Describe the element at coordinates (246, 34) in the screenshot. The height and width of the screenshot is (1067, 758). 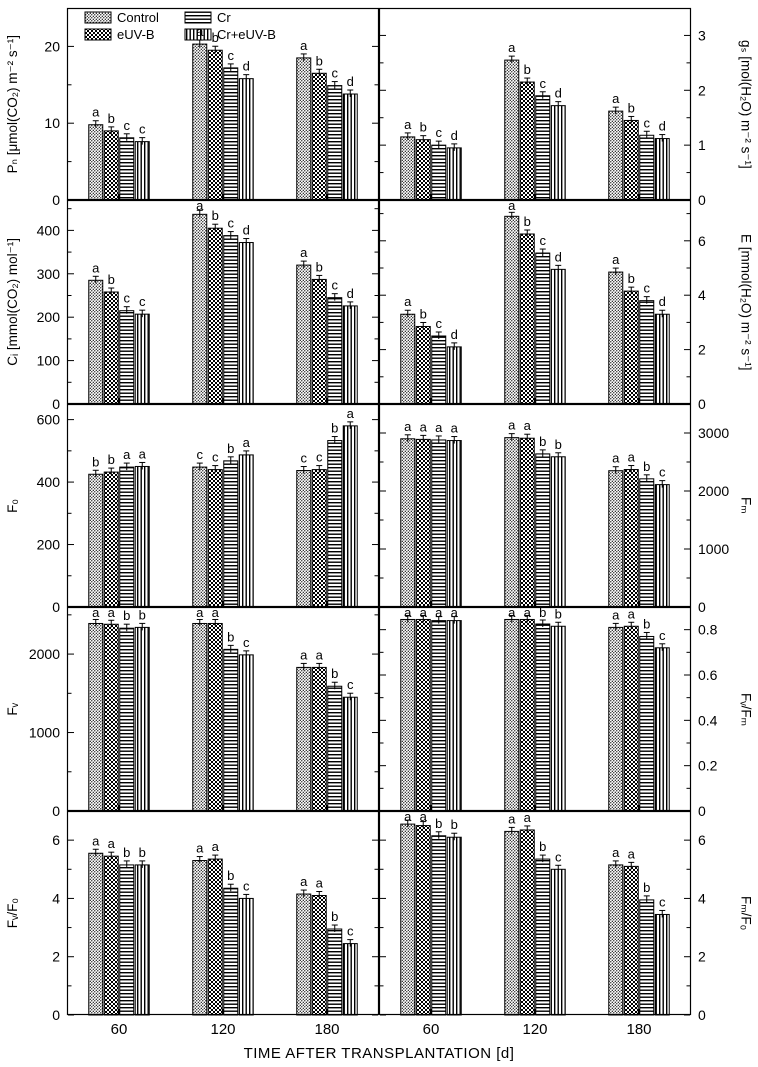
I see `svg-text: Cr+eUV-B` at that location.